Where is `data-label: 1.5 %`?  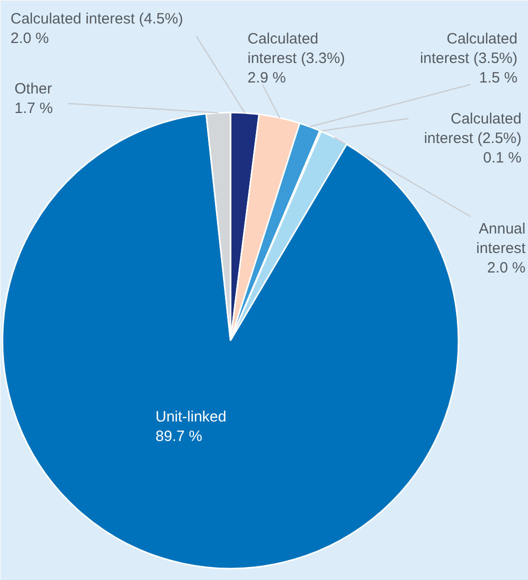 data-label: 1.5 % is located at coordinates (498, 78).